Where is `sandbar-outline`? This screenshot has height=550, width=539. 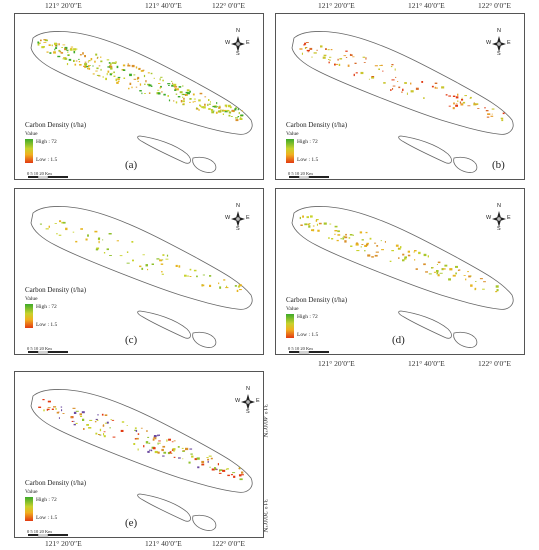 sandbar-outline is located at coordinates (164, 507).